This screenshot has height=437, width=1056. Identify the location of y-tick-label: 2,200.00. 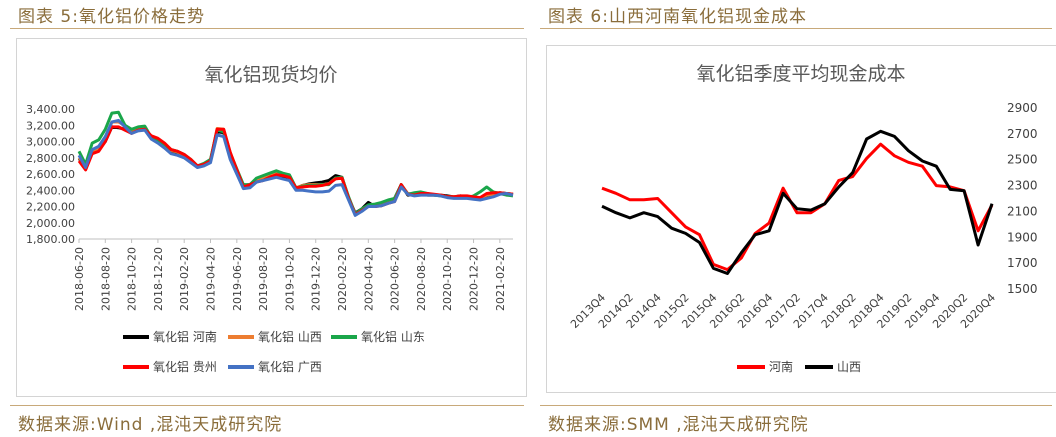
(50, 207).